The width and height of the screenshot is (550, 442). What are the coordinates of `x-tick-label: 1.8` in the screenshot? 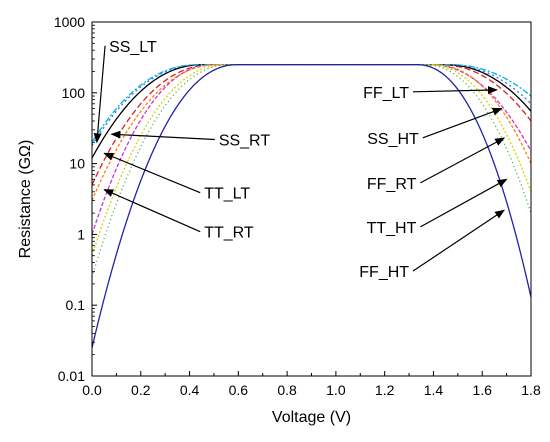 It's located at (531, 390).